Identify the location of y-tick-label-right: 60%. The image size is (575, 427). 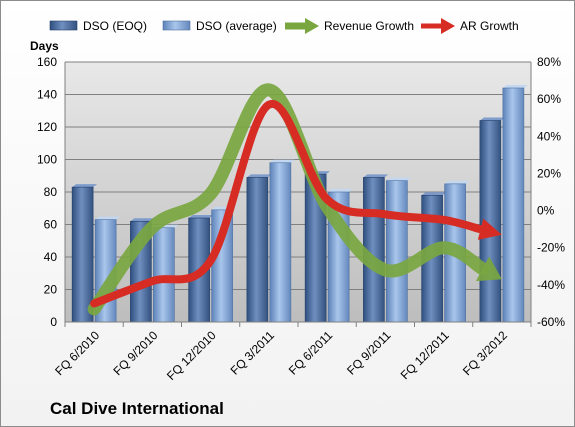
(549, 99).